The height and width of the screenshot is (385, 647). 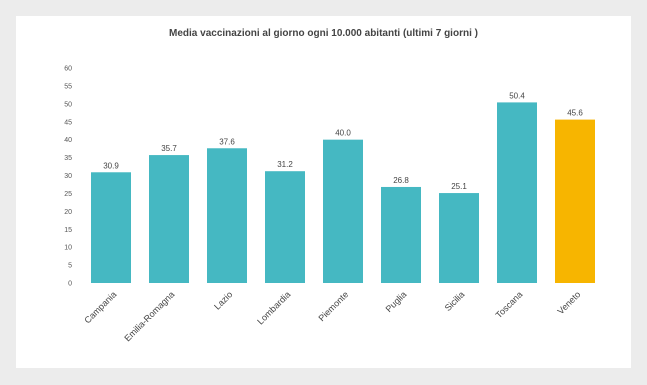 I want to click on data-label: 30.9, so click(x=111, y=165).